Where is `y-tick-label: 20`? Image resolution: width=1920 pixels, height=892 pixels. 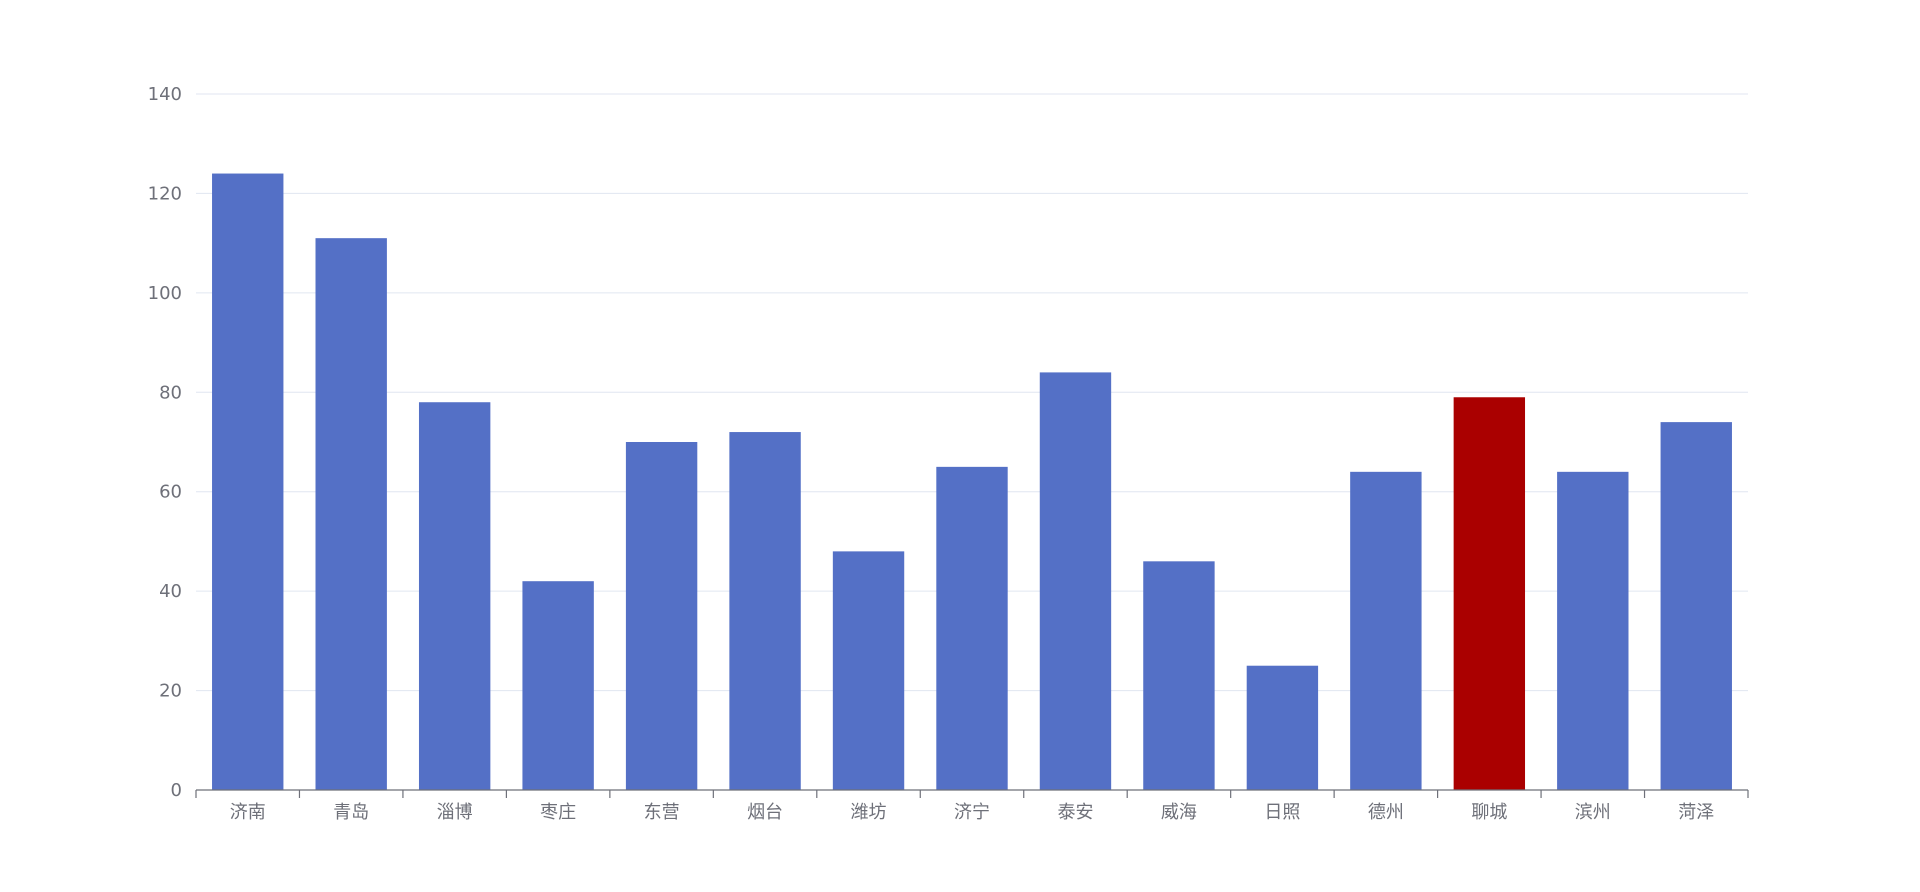
y-tick-label: 20 is located at coordinates (170, 691).